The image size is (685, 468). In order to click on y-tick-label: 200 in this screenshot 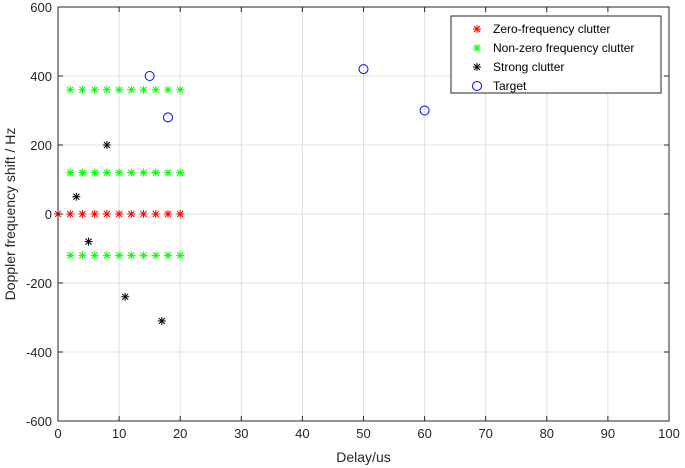, I will do `click(41, 145)`.